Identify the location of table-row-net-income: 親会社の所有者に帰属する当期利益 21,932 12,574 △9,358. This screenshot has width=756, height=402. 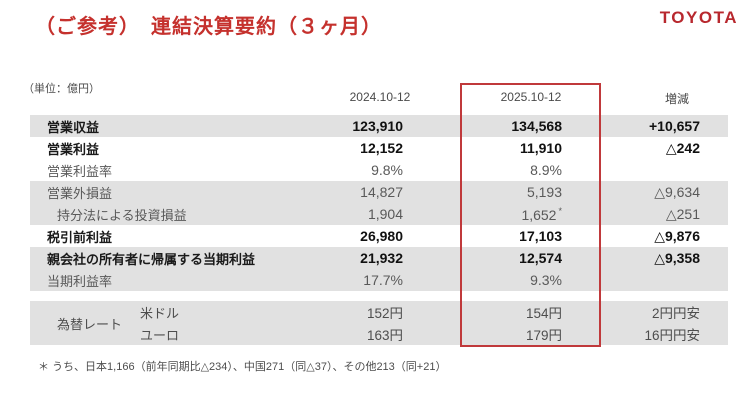
(379, 258).